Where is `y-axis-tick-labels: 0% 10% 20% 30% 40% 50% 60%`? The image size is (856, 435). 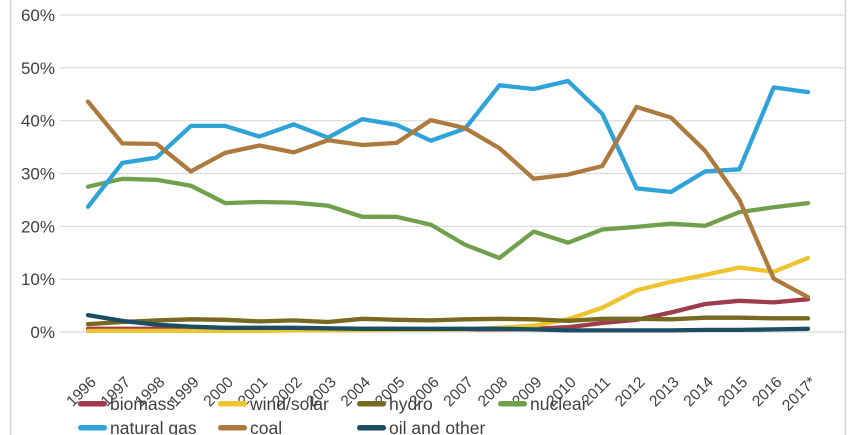 y-axis-tick-labels: 0% 10% 20% 30% 40% 50% 60% is located at coordinates (38, 174).